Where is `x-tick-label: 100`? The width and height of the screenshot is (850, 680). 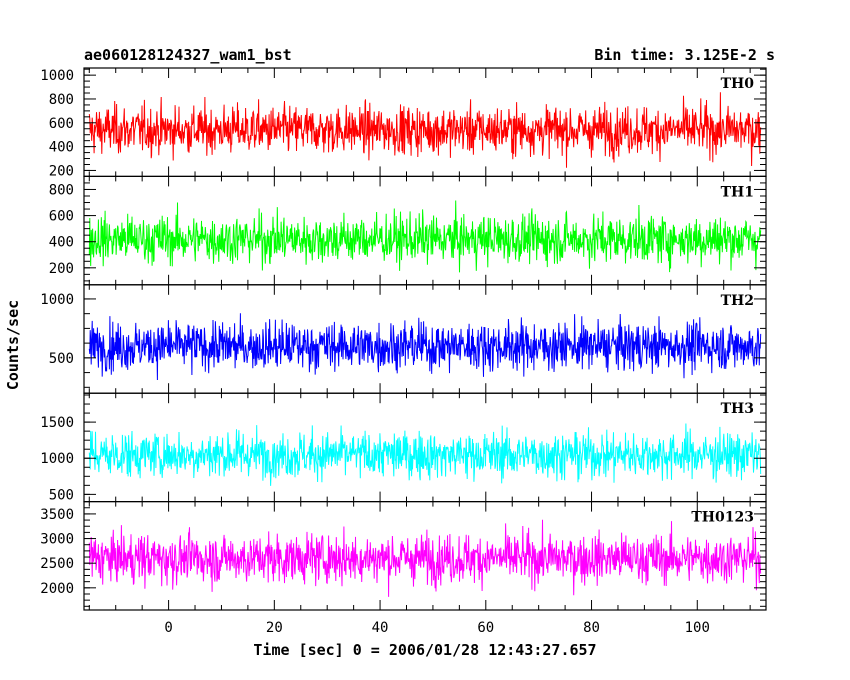 x-tick-label: 100 is located at coordinates (697, 628).